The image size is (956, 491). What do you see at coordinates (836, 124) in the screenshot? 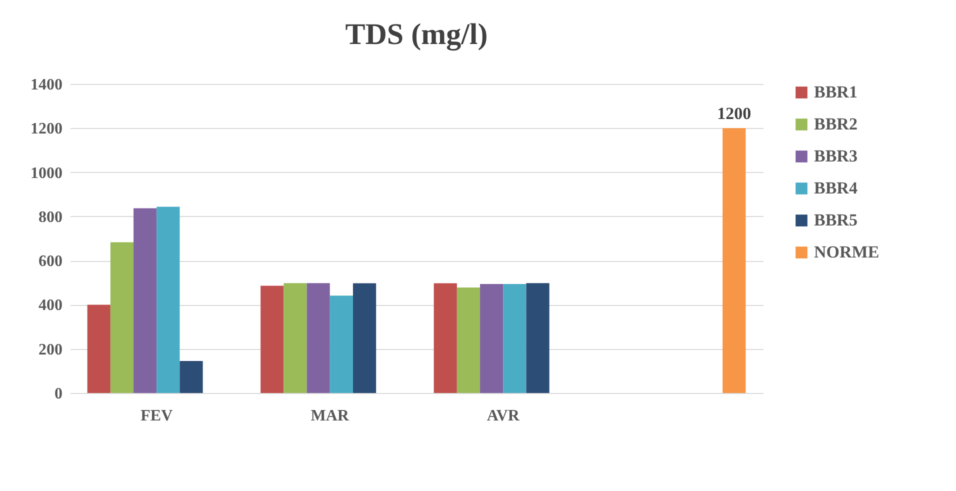
I see `legend-label: BBR2` at bounding box center [836, 124].